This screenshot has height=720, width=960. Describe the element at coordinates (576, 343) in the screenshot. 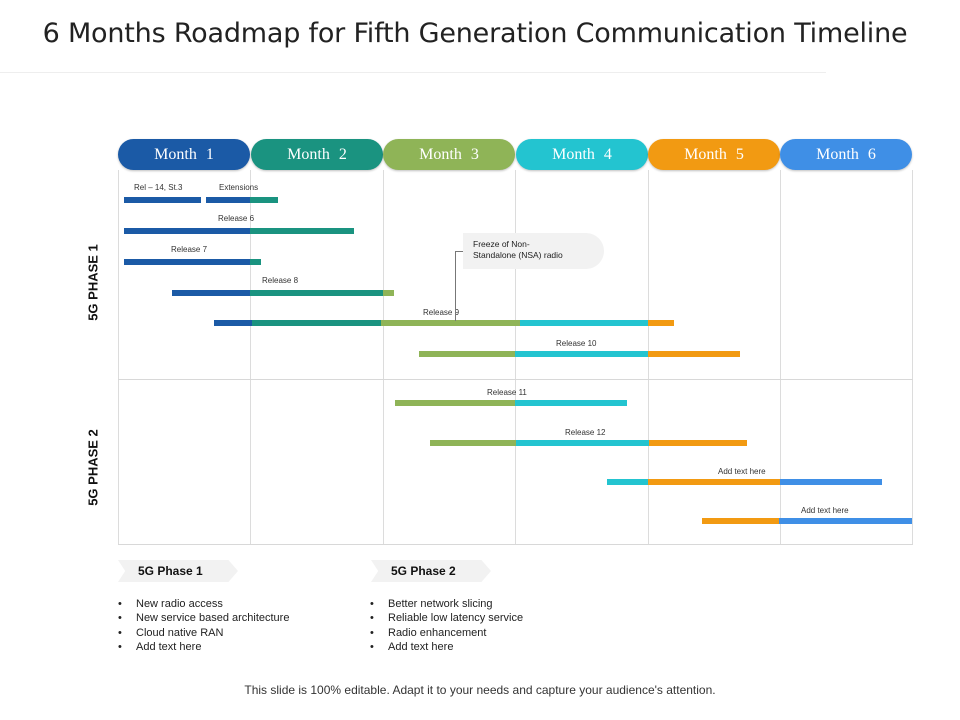

I see `bar-label-release10: Release 10` at that location.